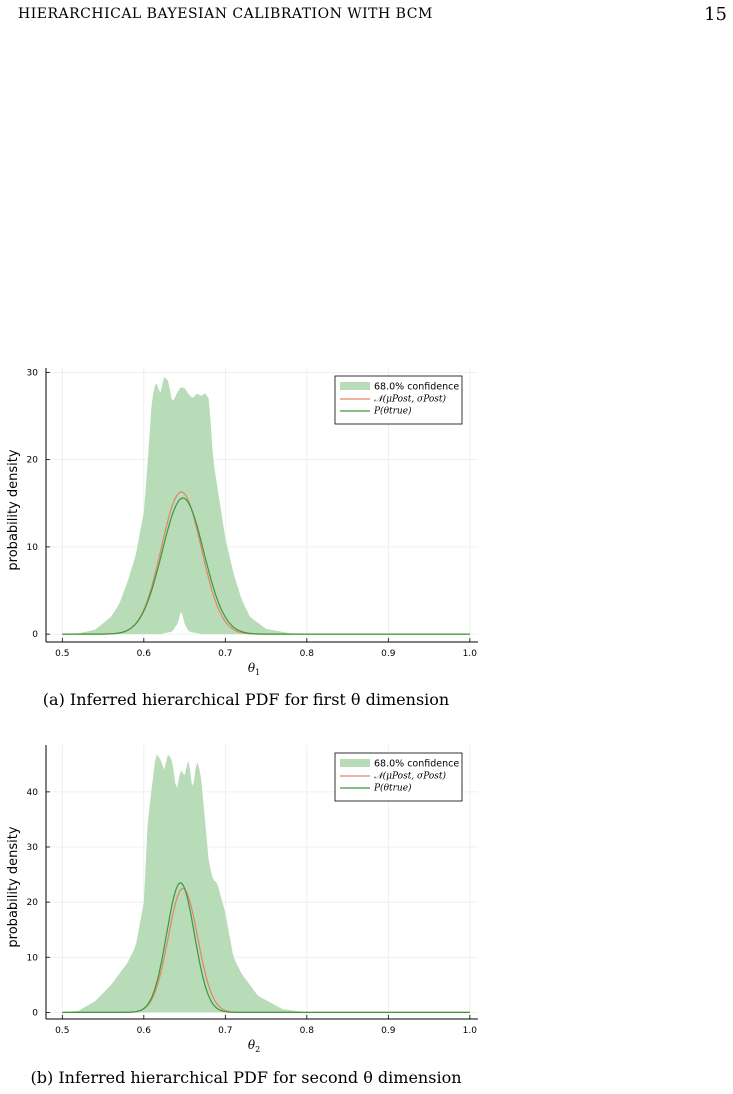  I want to click on x-axis-label-subscript: 1, so click(257, 672).